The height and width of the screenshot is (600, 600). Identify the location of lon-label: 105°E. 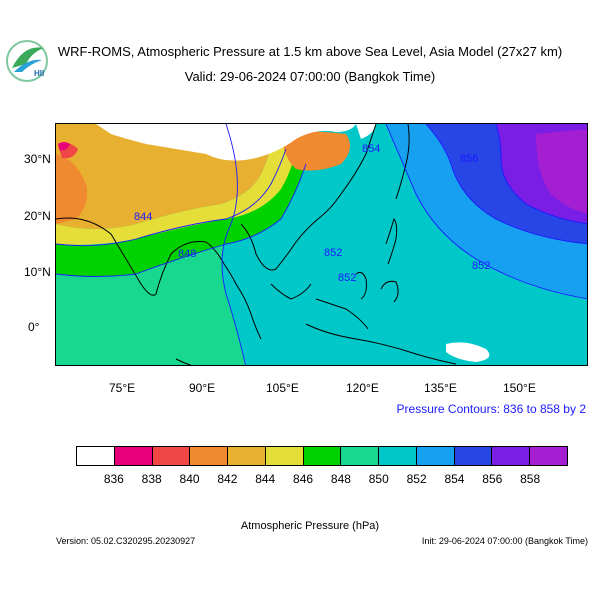
(282, 388).